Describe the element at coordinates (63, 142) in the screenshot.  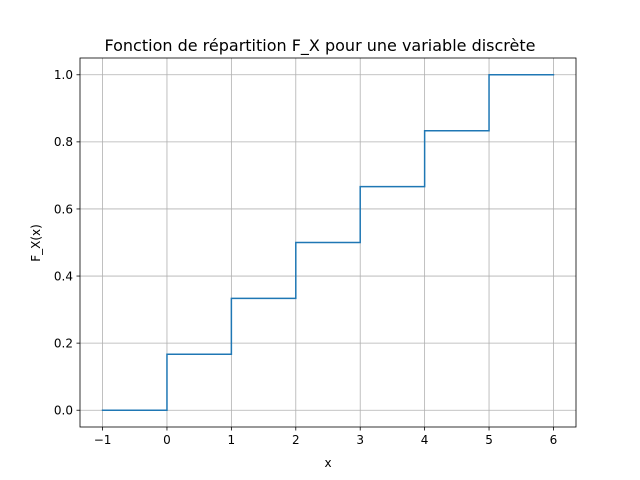
I see `y-tick-label: 0.8` at that location.